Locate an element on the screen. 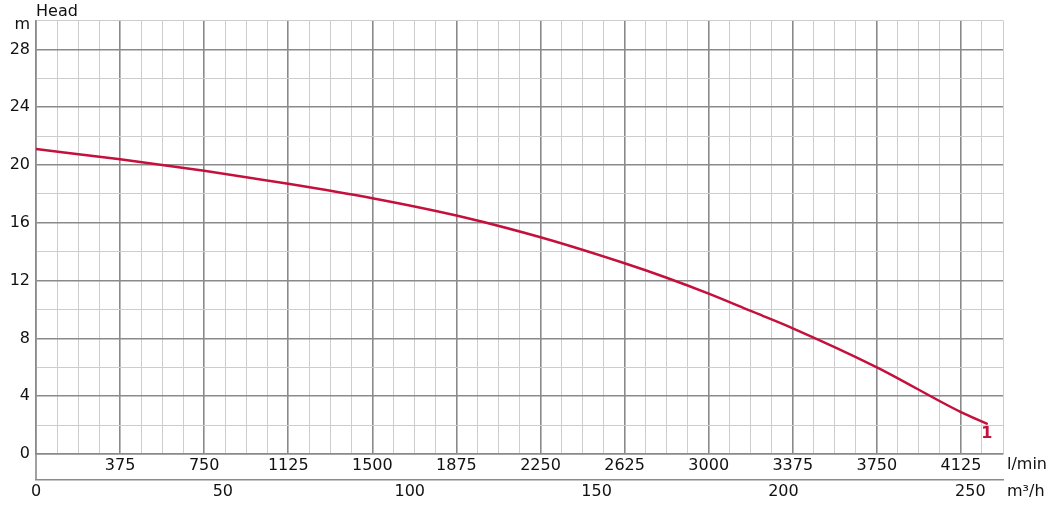  y-tick-label: 28 is located at coordinates (19, 48).